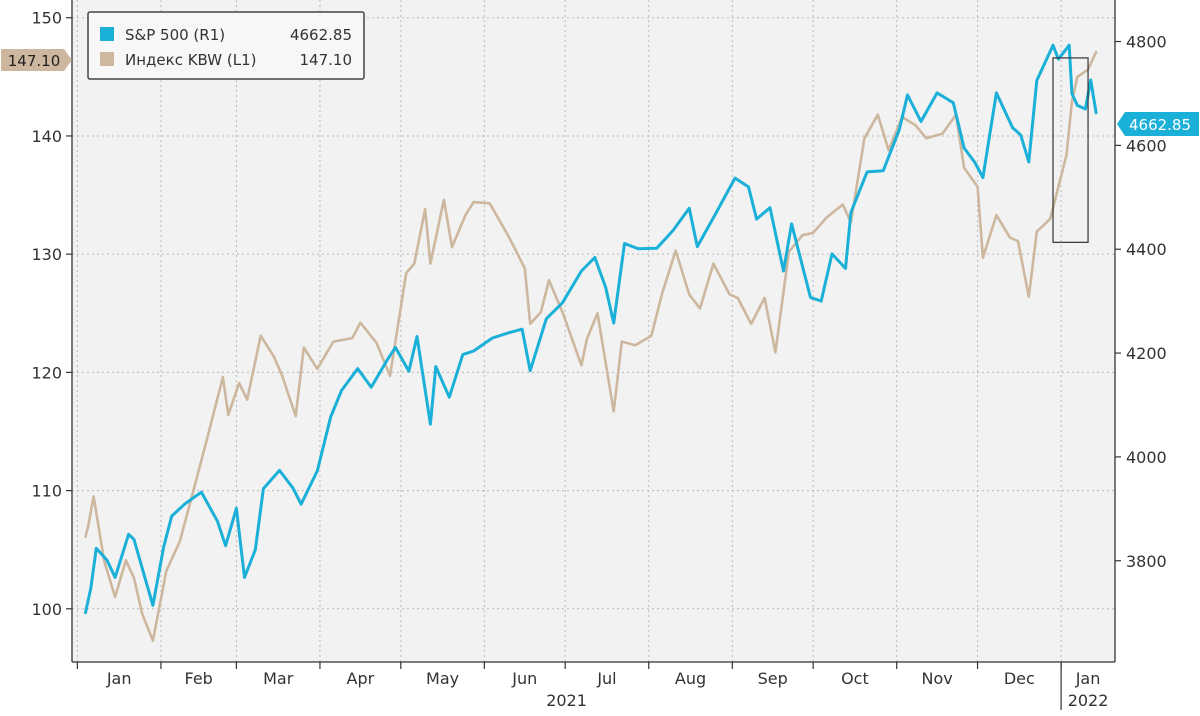 This screenshot has height=716, width=1200. I want to click on x-axis-year-label: 2021, so click(566, 700).